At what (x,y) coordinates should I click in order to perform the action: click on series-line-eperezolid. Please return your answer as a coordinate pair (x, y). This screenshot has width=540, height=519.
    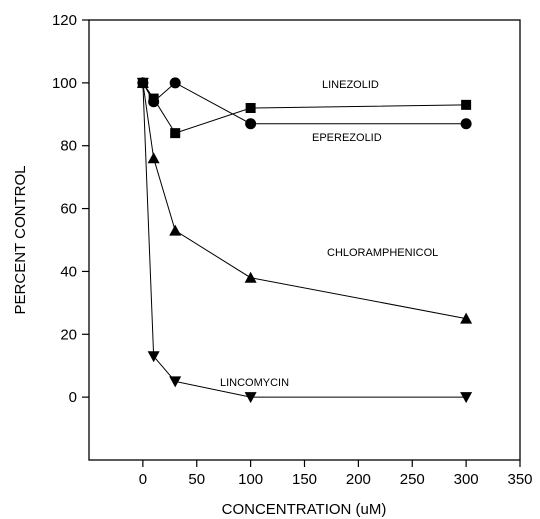
    Looking at the image, I should click on (304, 103).